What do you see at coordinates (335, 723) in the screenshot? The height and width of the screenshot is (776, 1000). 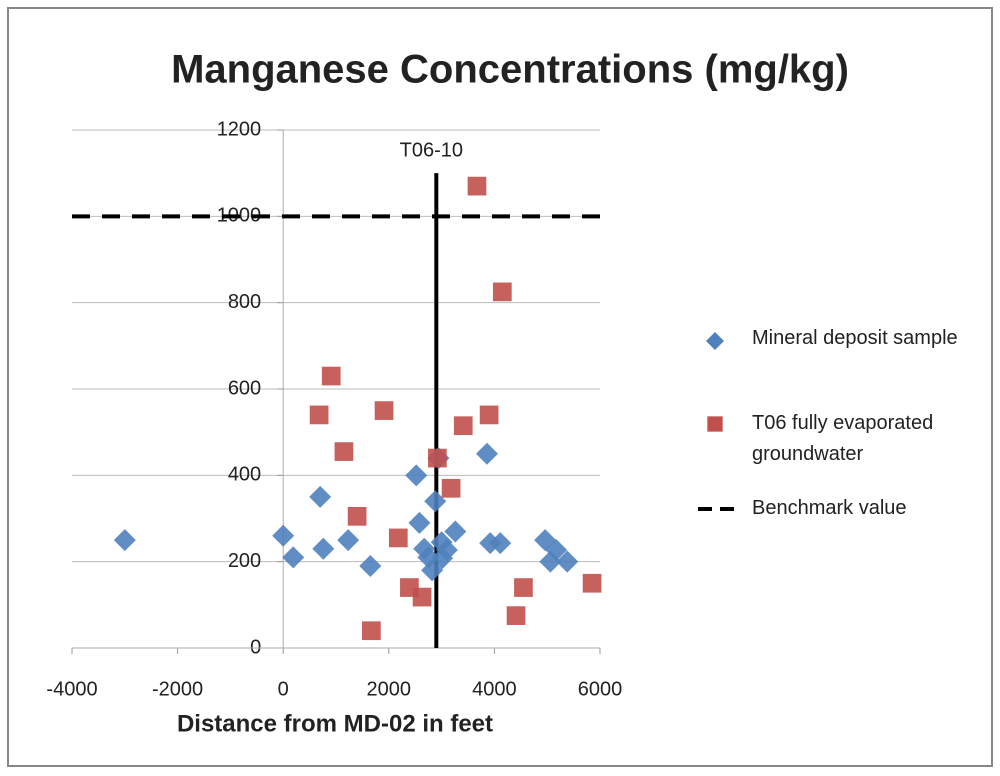 I see `x-axis-label: Distance from MD-02 in feet` at bounding box center [335, 723].